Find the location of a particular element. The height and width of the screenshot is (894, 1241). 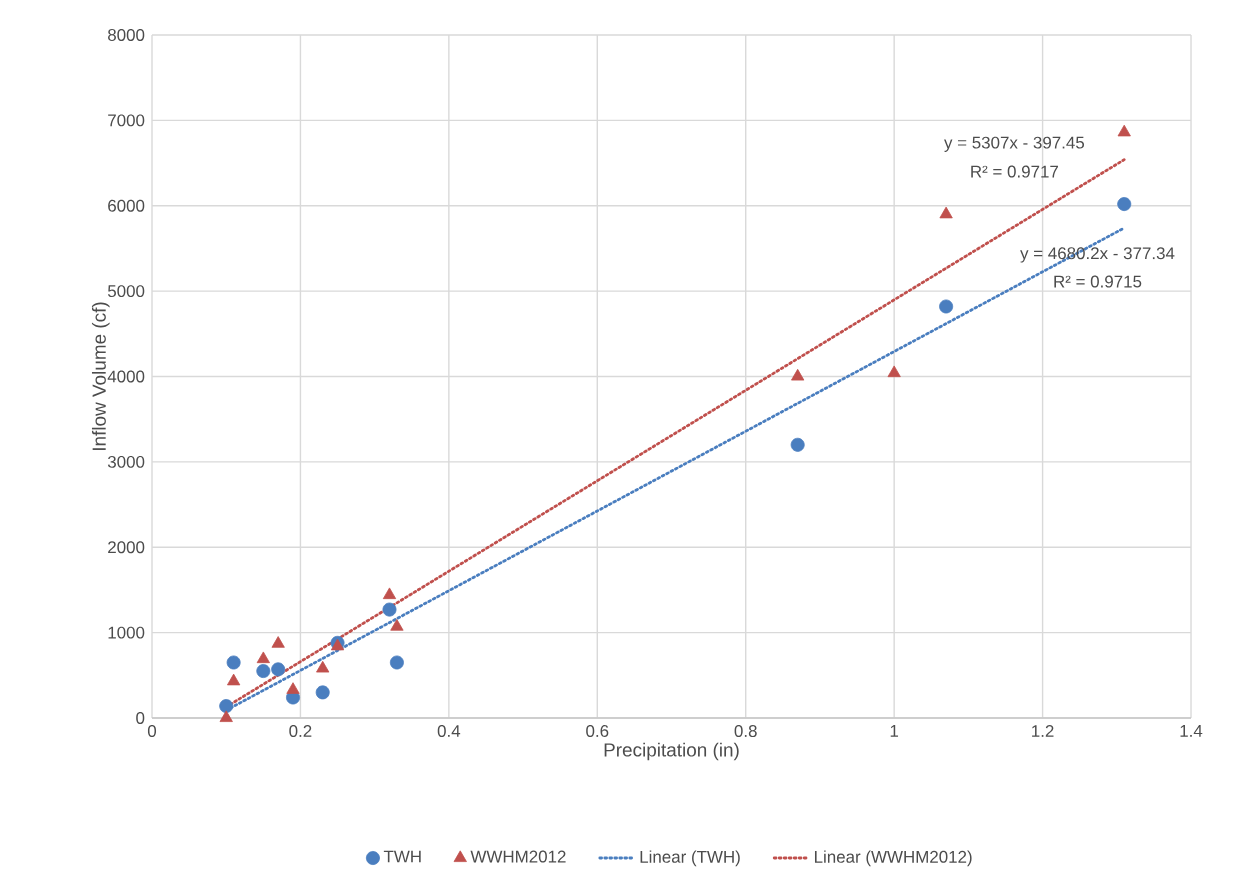

legend-label: Linear (WWHM2012) is located at coordinates (893, 858).